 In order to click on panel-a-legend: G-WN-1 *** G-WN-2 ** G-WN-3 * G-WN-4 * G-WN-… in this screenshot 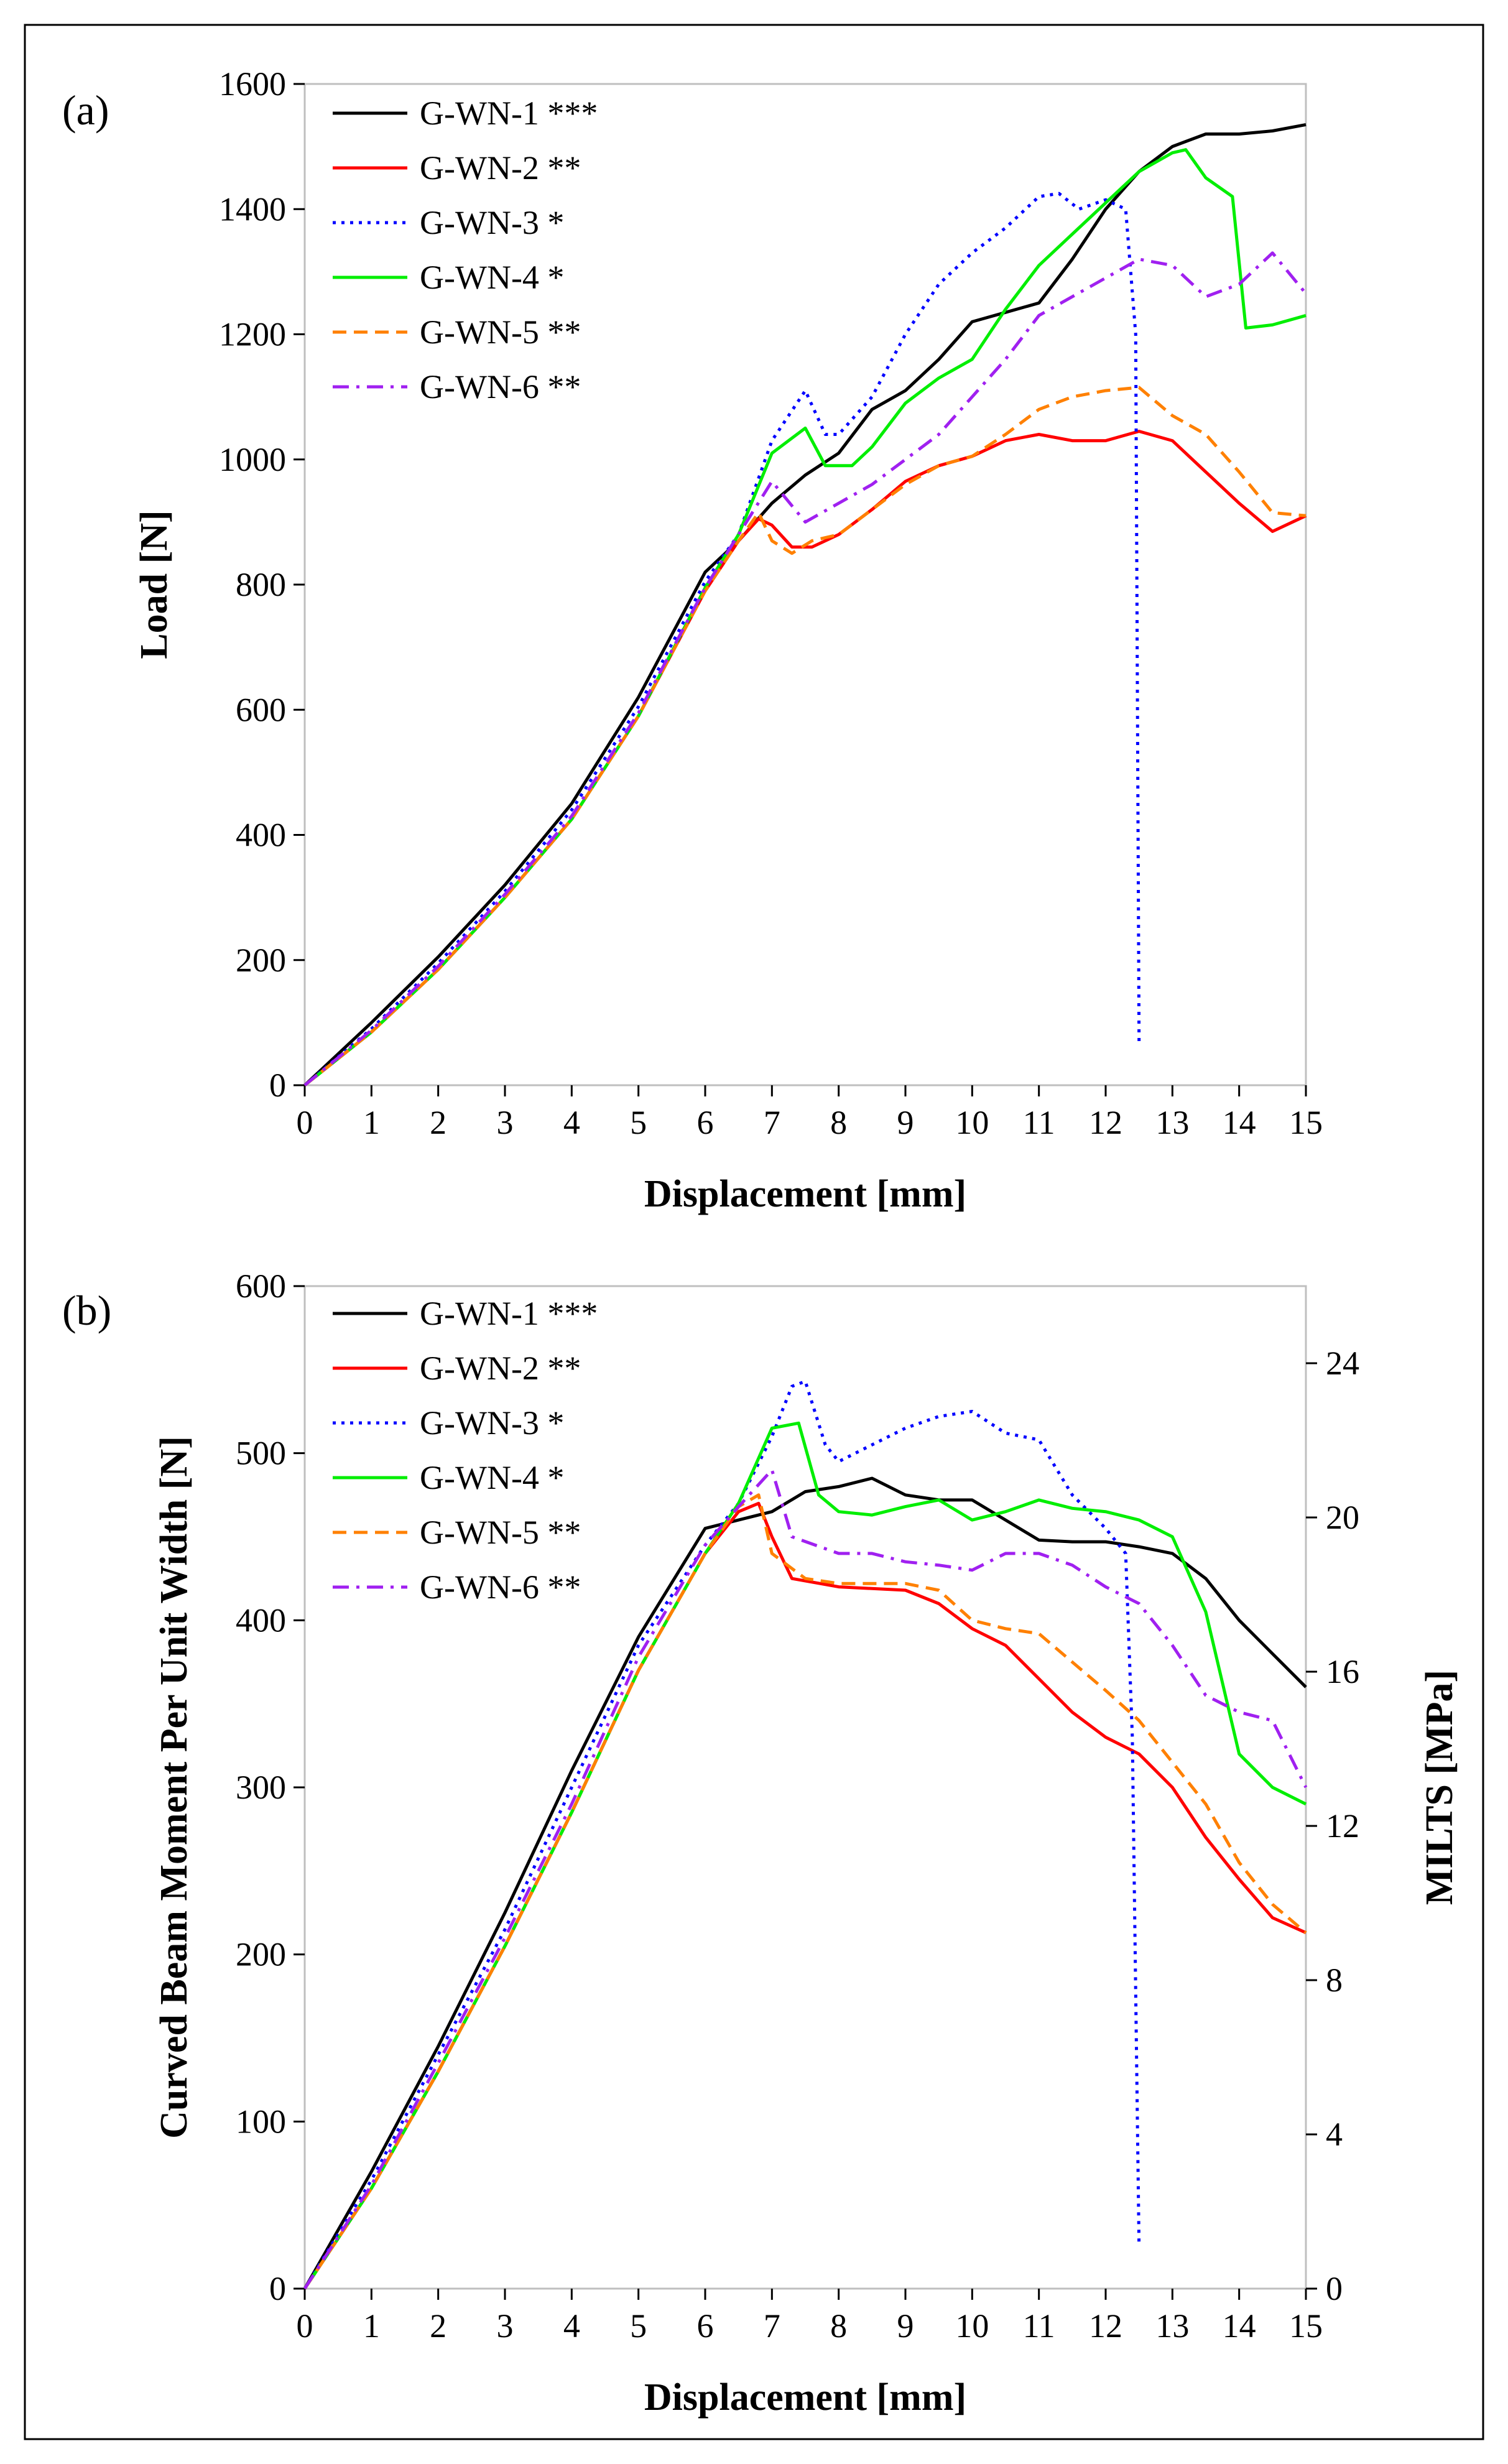, I will do `click(465, 250)`.